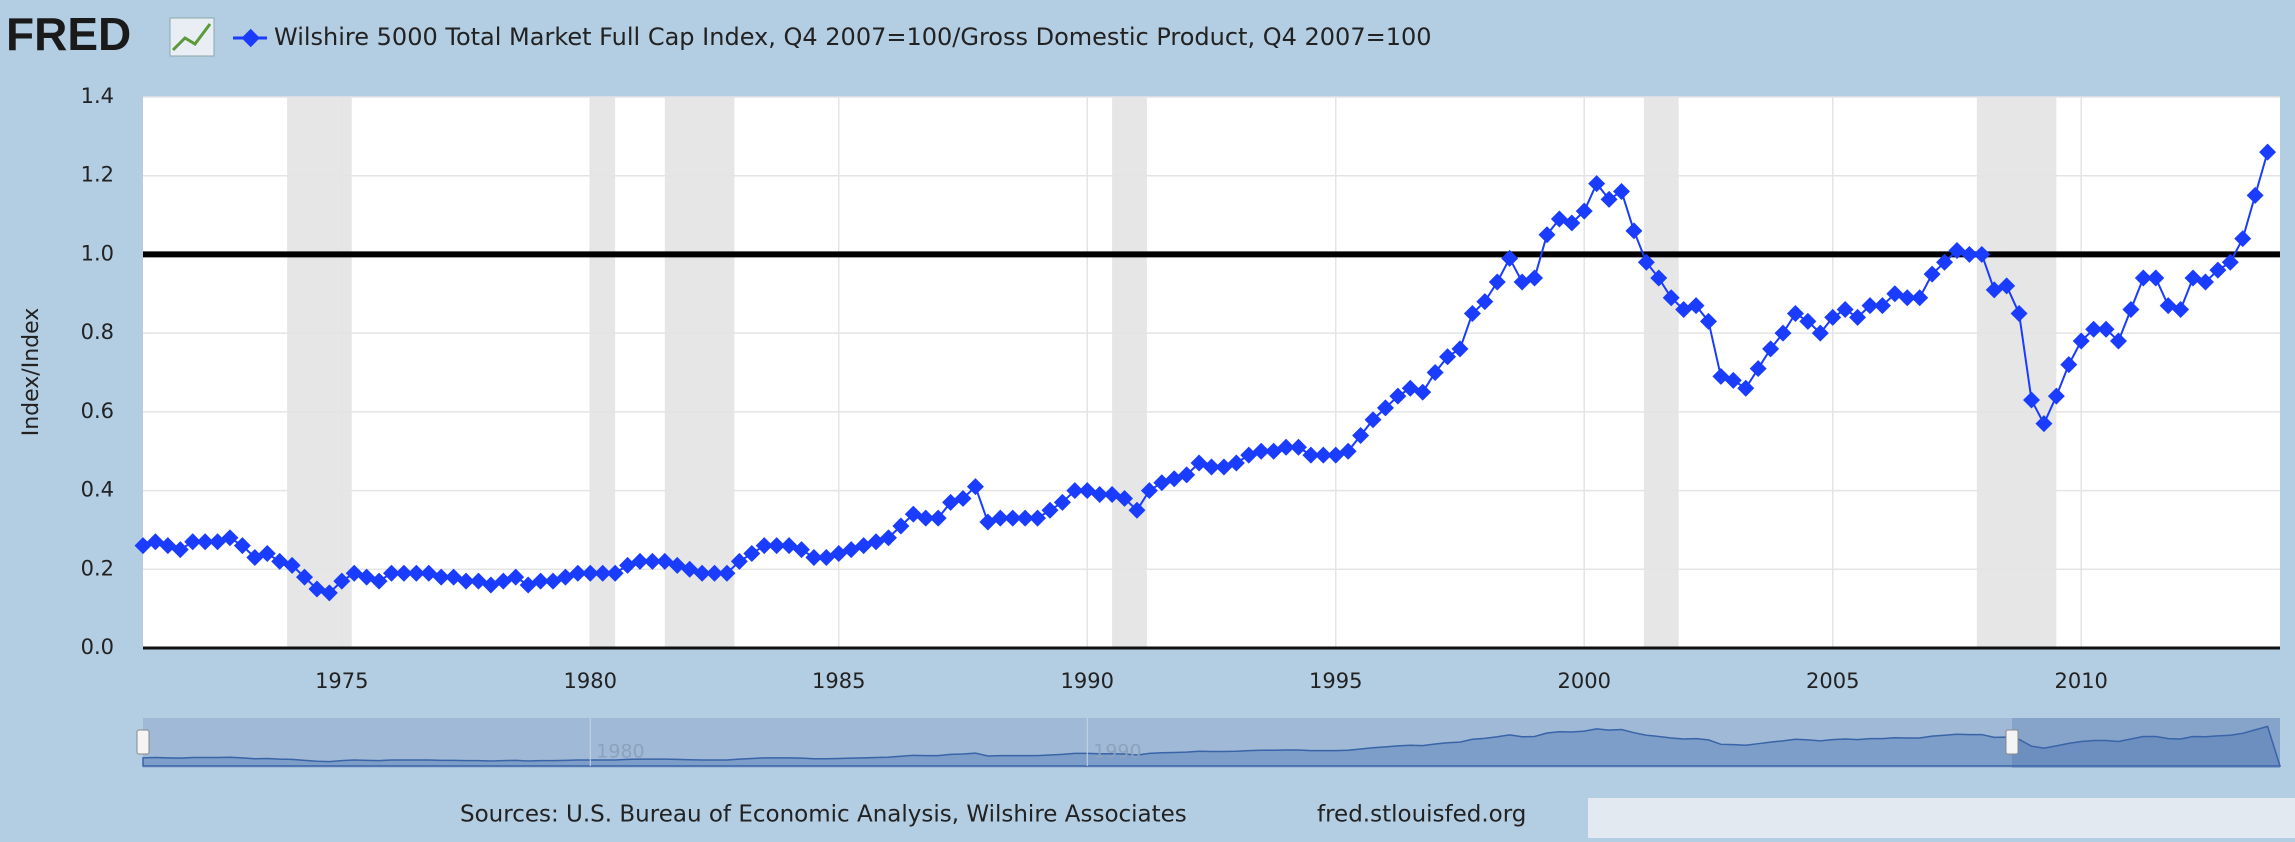 The width and height of the screenshot is (2295, 842). I want to click on y-tick-label: 0.2, so click(97, 568).